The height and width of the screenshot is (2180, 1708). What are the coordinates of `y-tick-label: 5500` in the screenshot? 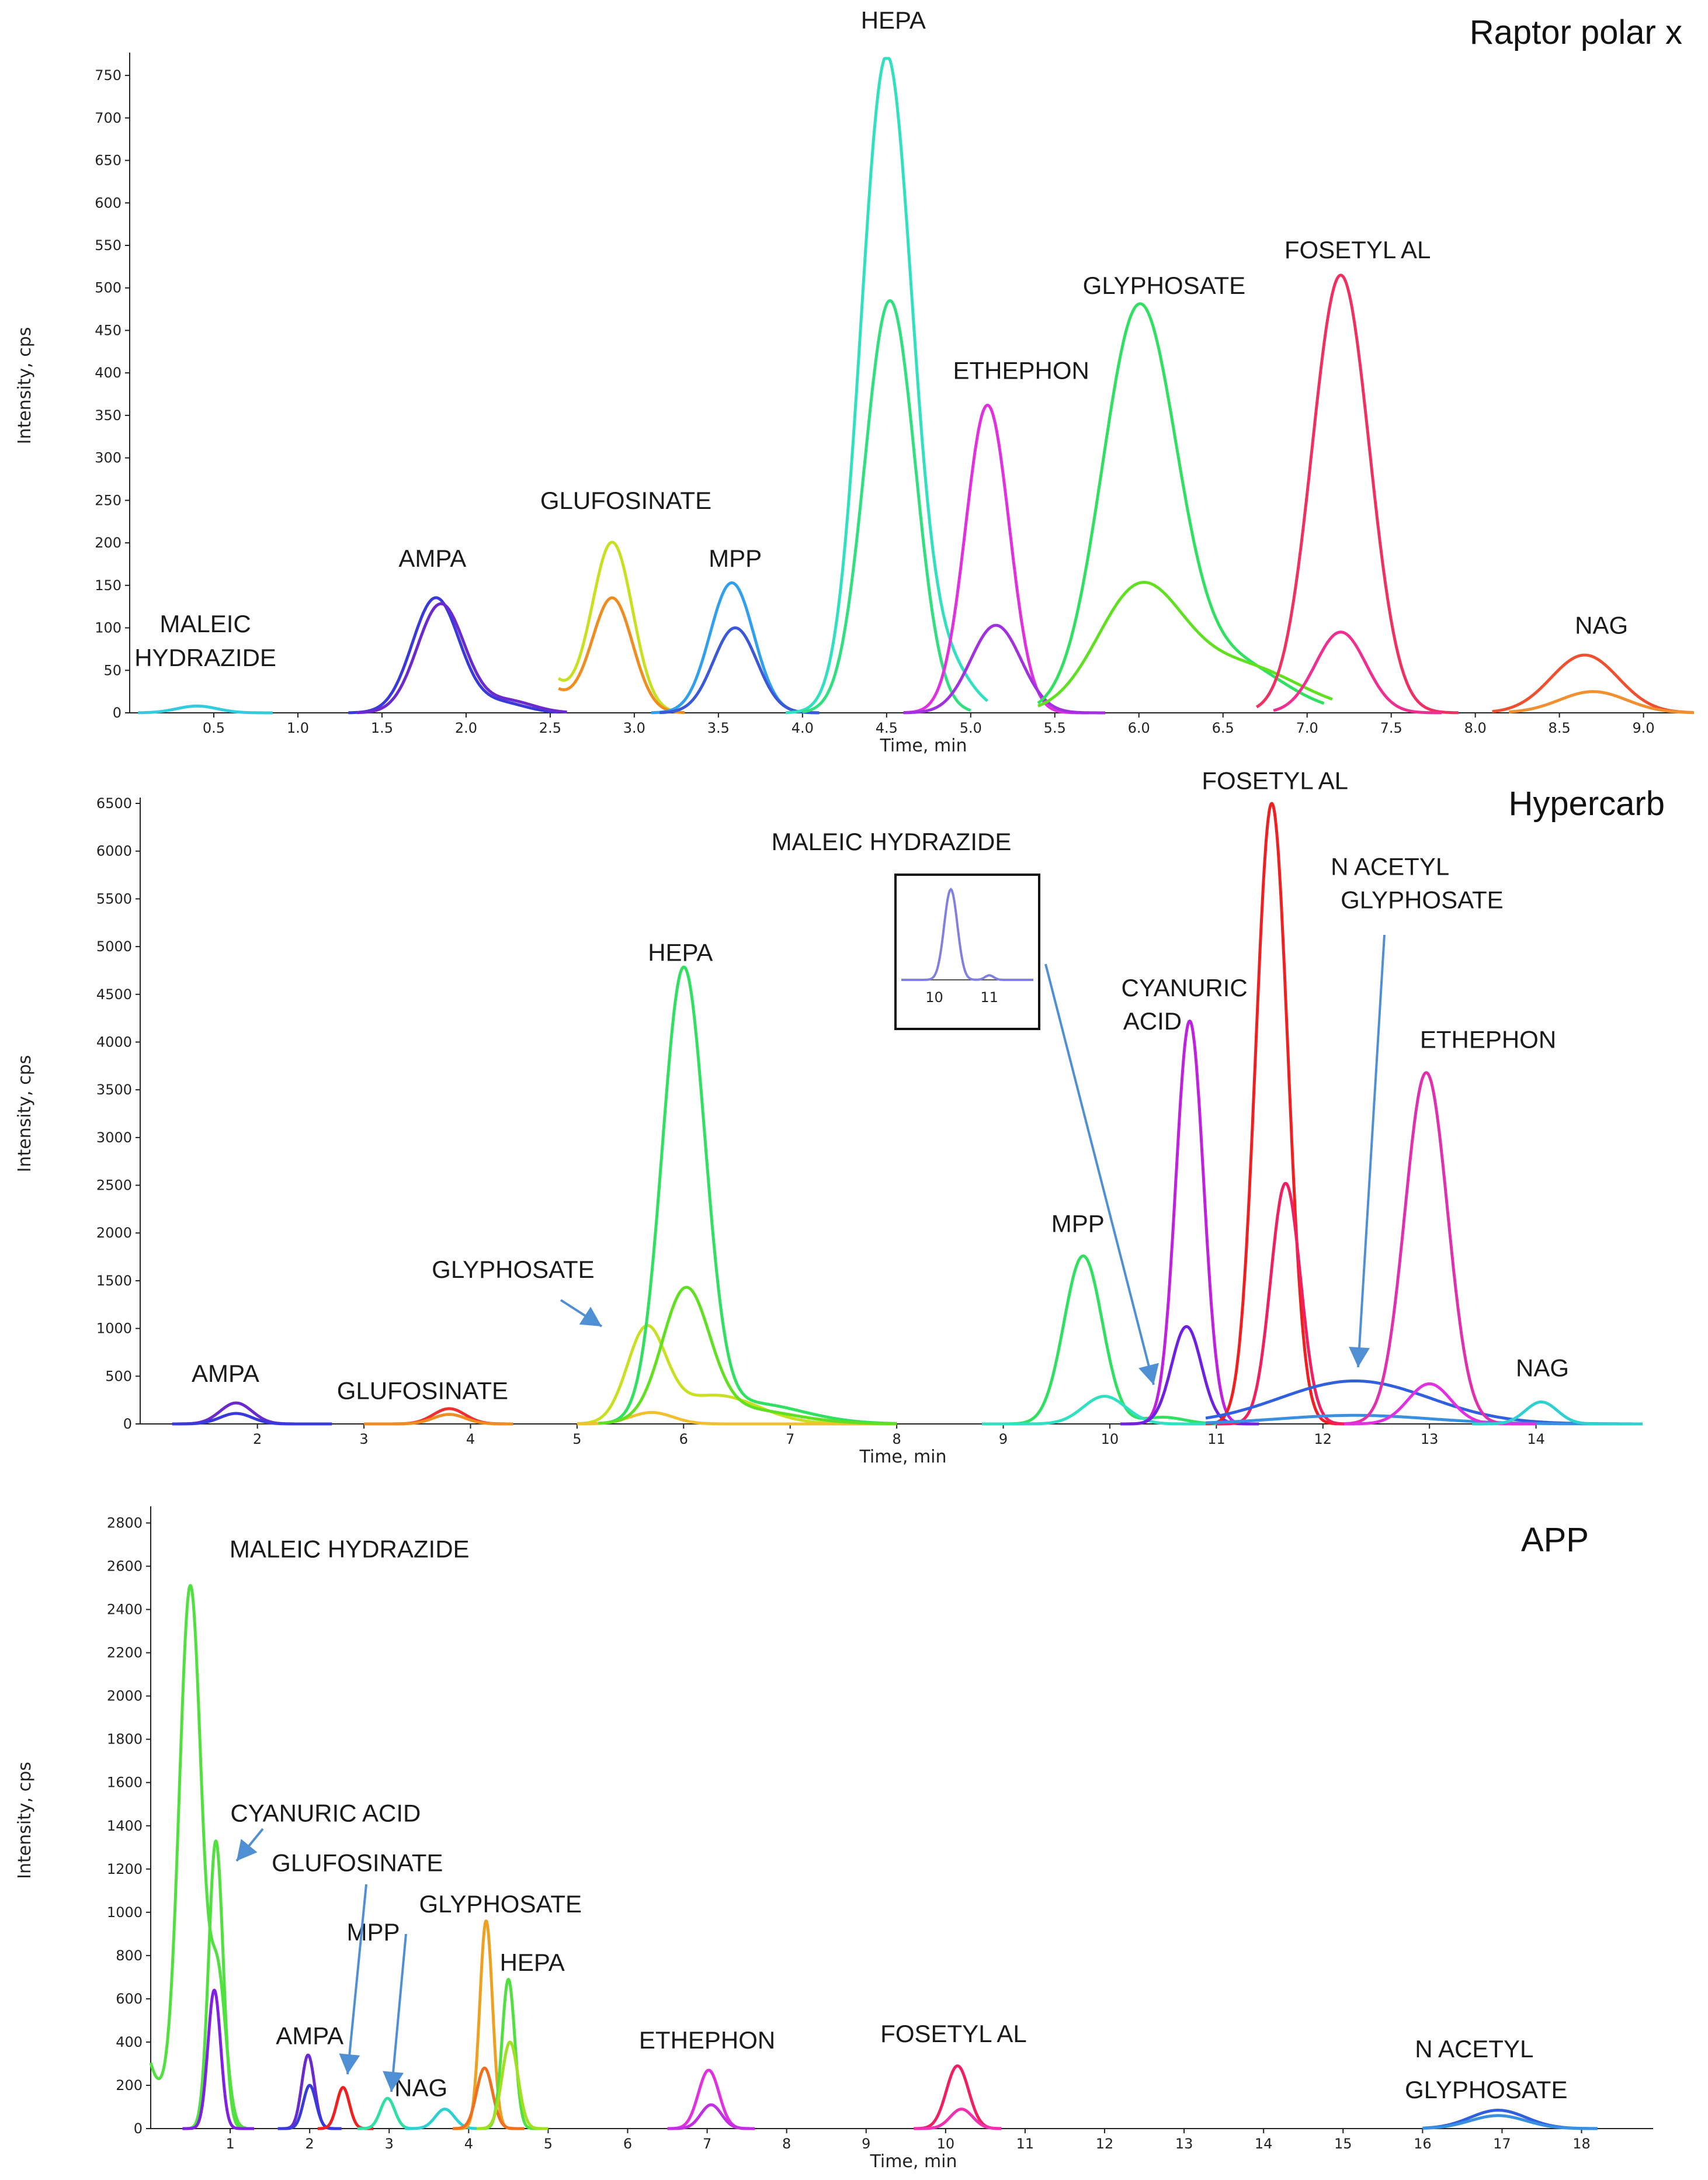 It's located at (114, 898).